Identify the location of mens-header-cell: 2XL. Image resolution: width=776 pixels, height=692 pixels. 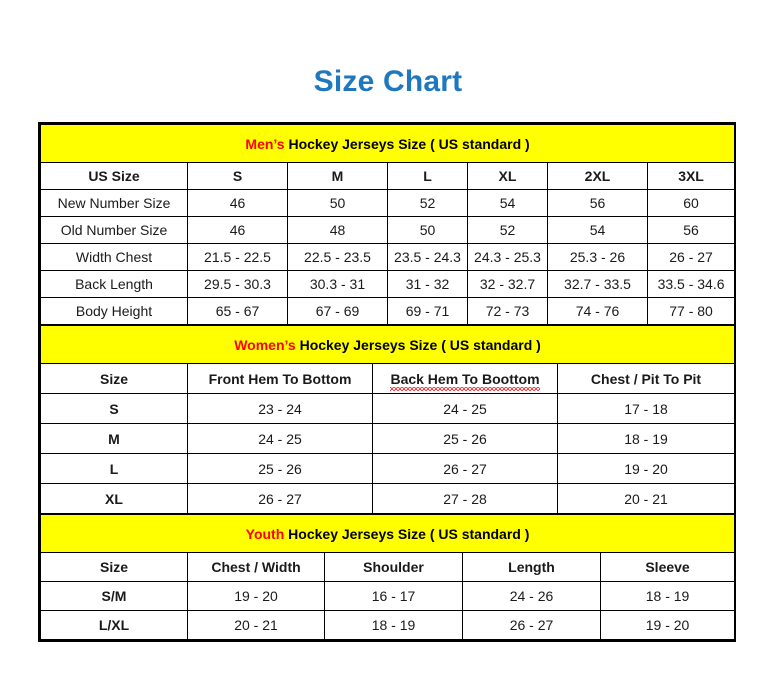
(597, 176).